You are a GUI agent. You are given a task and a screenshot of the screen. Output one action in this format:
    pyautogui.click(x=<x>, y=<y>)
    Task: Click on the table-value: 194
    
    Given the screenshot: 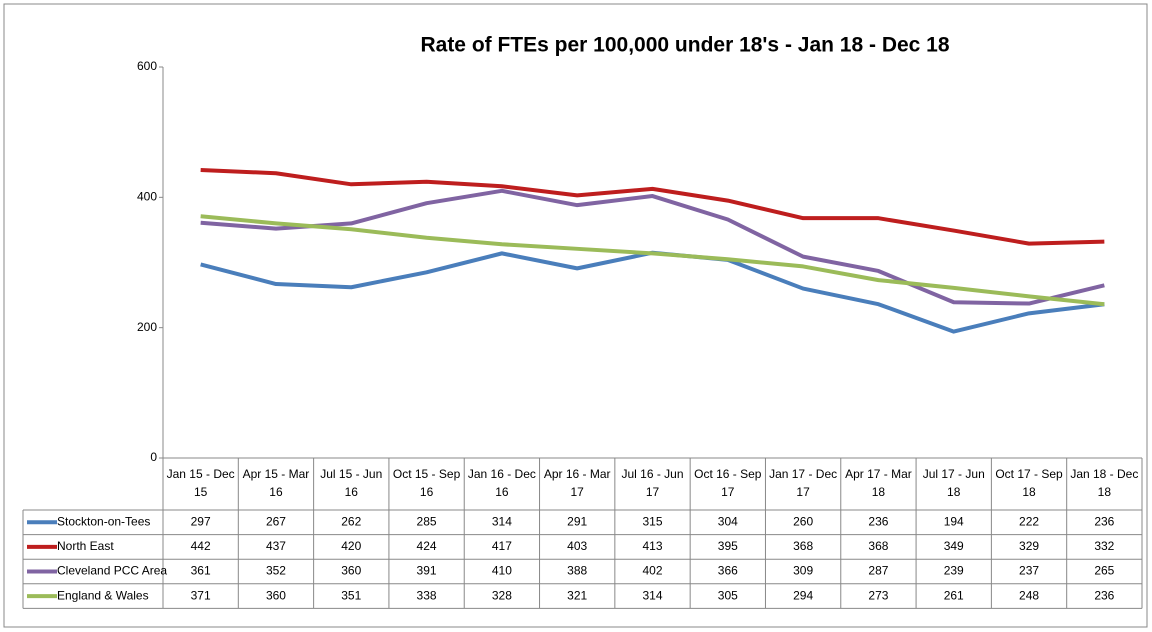 What is the action you would take?
    pyautogui.click(x=954, y=521)
    